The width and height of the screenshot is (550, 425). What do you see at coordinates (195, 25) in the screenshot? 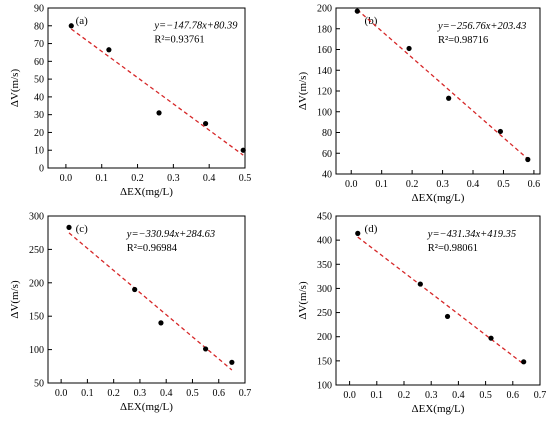
I see `fit-equation: y=−147.78x+80.39` at bounding box center [195, 25].